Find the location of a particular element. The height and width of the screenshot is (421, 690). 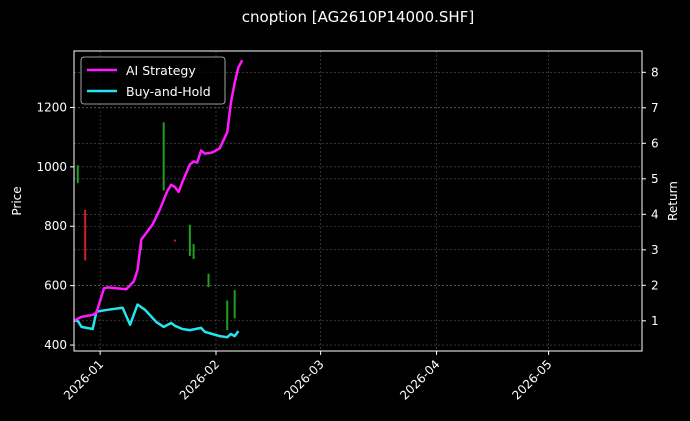

y-axis-left-ticks: 400 600 800 1000 1200 is located at coordinates (55, 226).